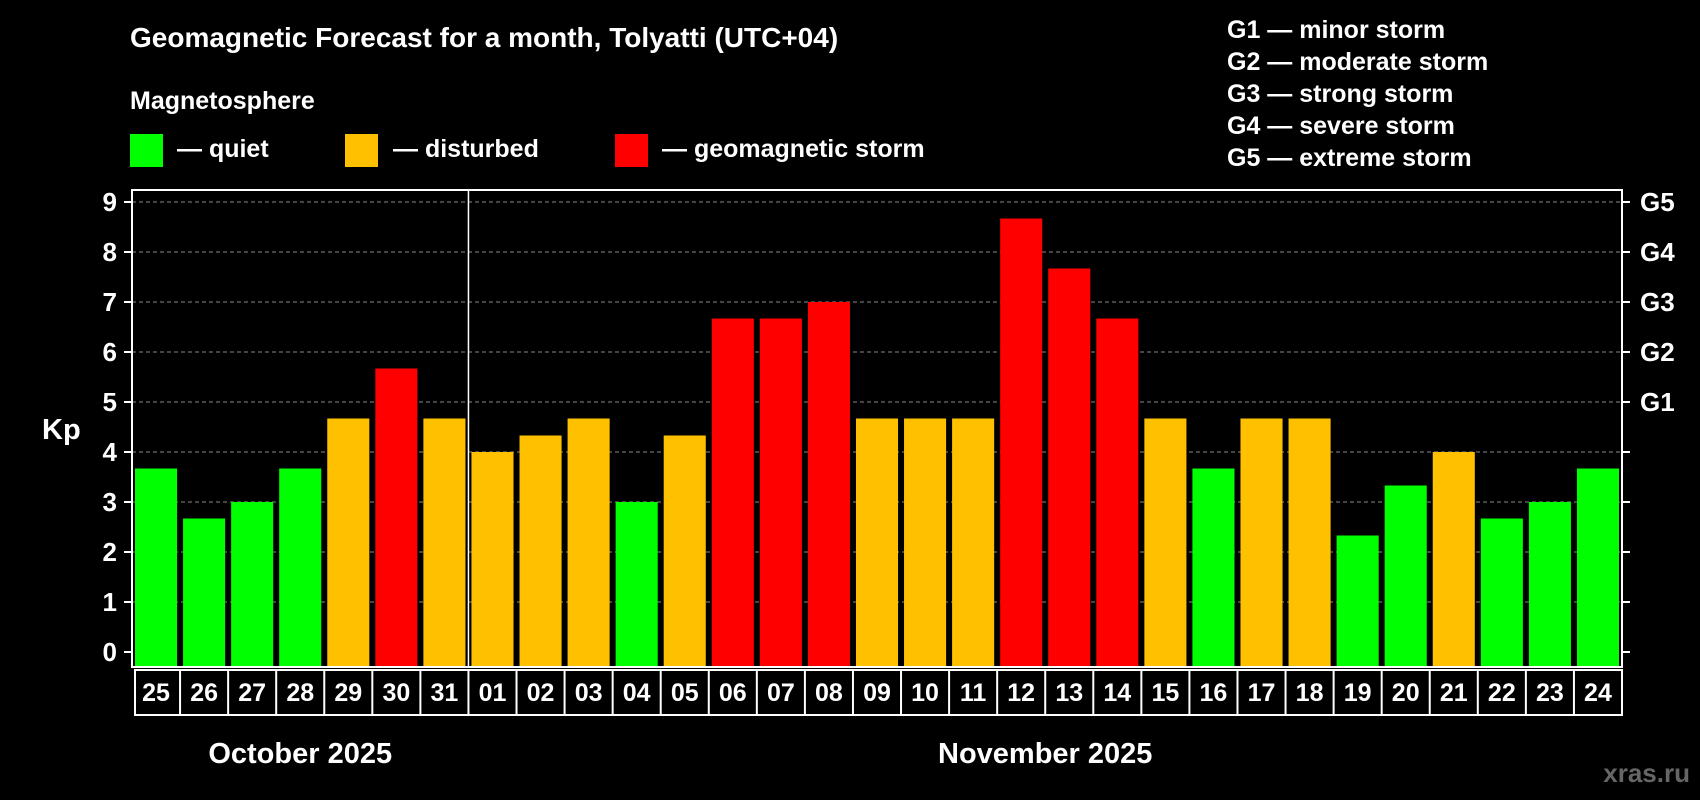 This screenshot has width=1700, height=800. What do you see at coordinates (300, 754) in the screenshot?
I see `month-label: October 2025` at bounding box center [300, 754].